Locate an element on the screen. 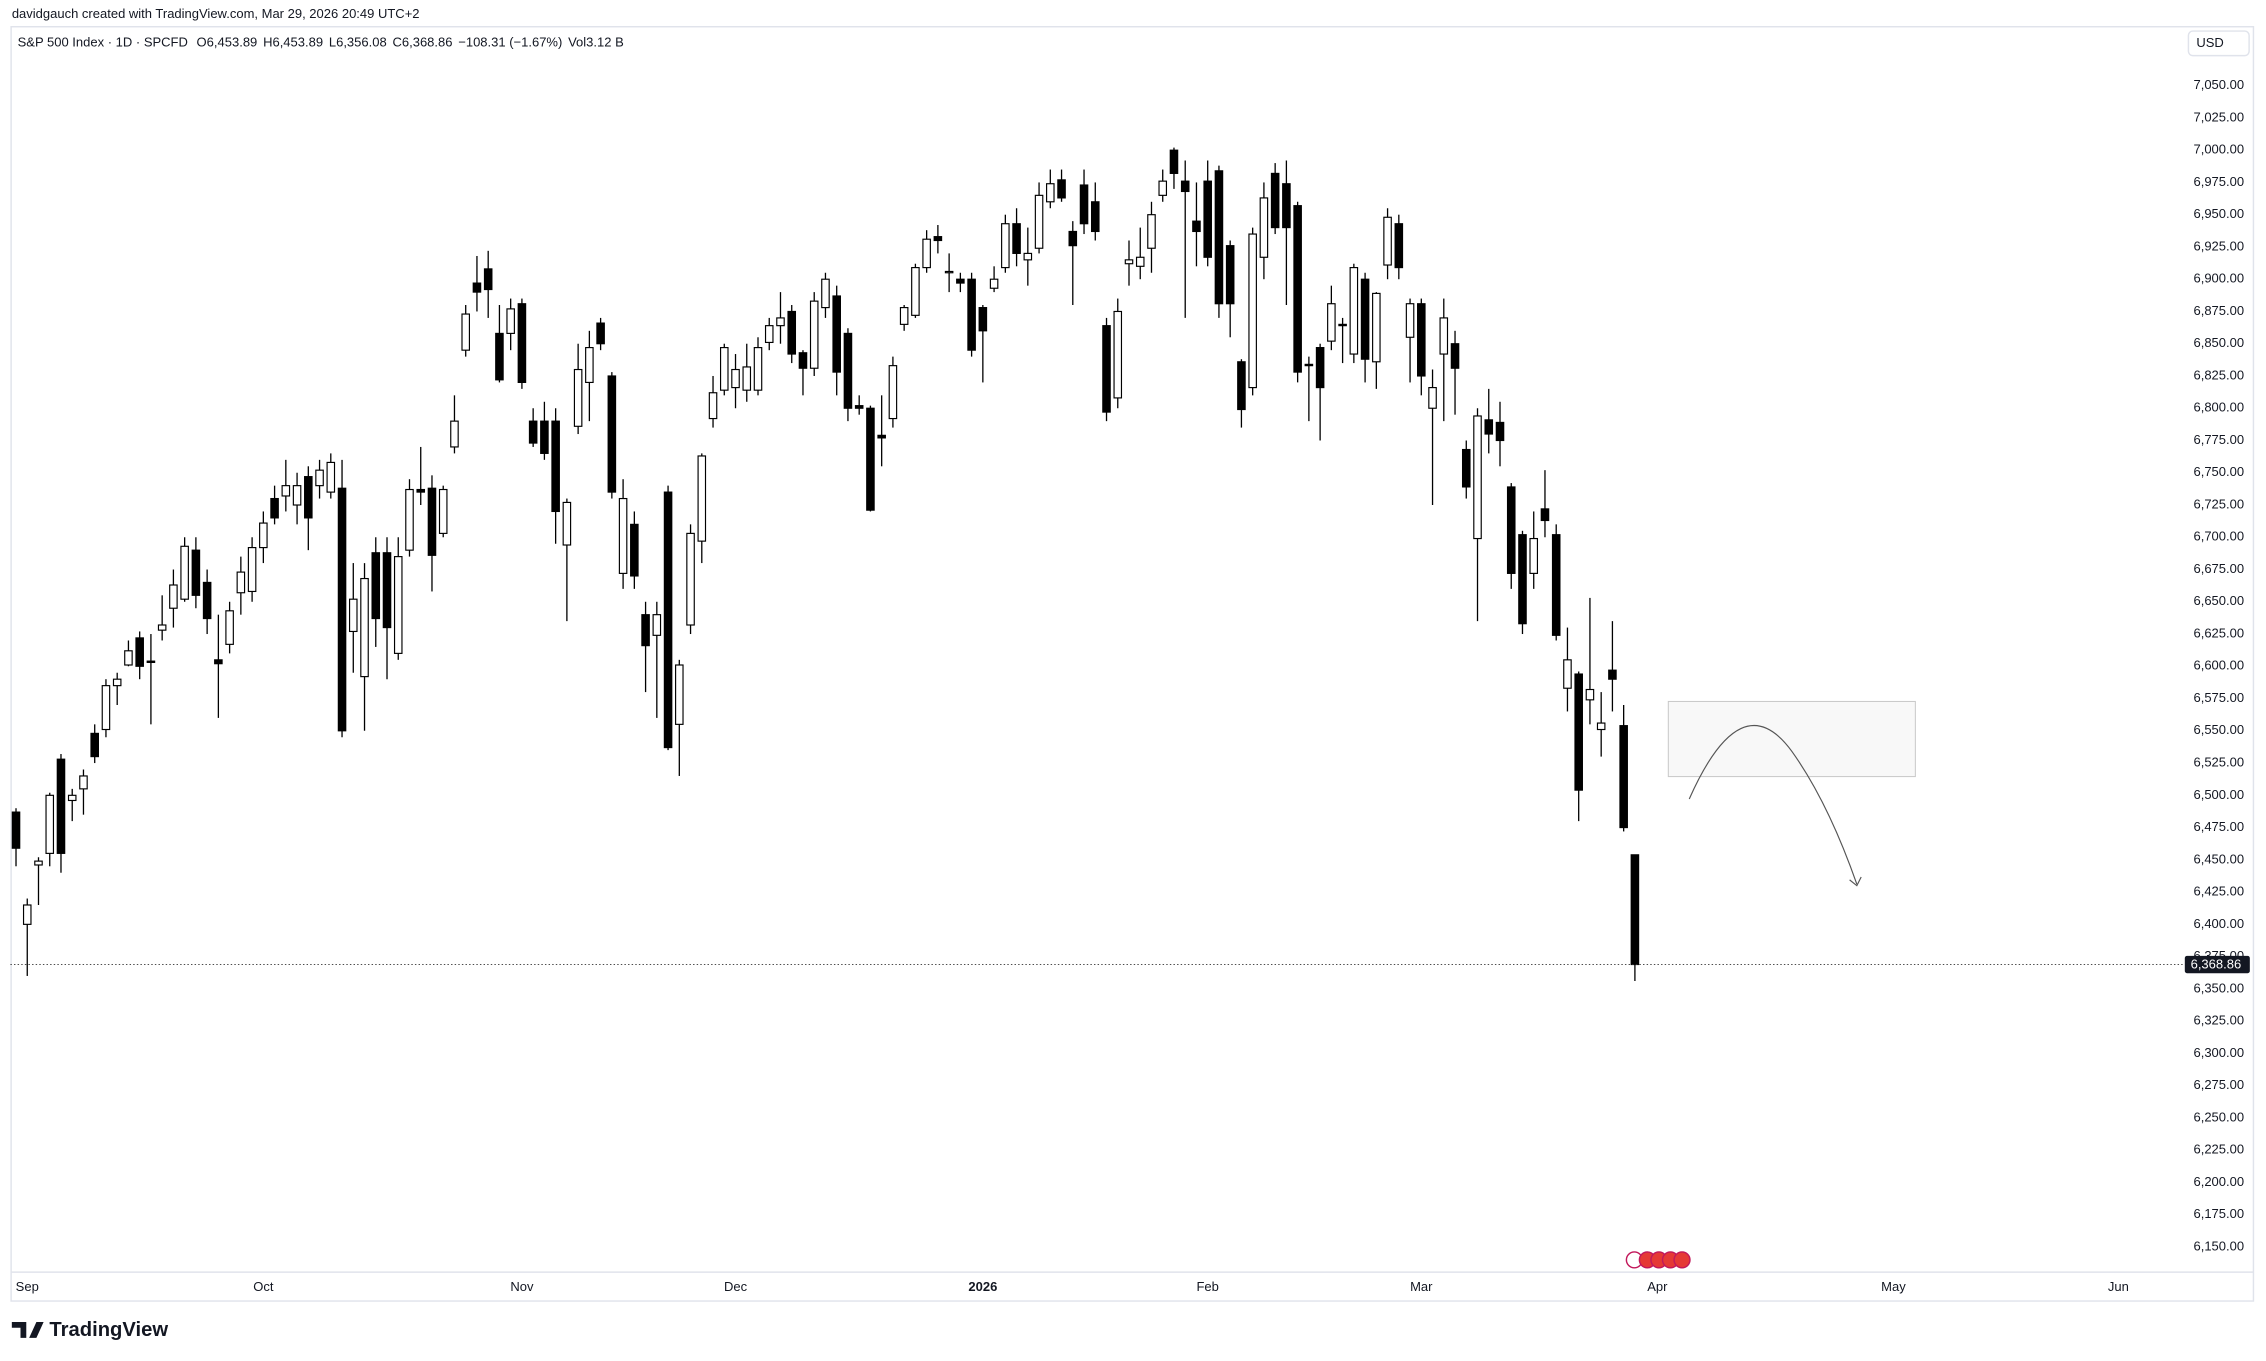 This screenshot has width=2266, height=1361. last-price-label: 6,368.86 is located at coordinates (2216, 964).